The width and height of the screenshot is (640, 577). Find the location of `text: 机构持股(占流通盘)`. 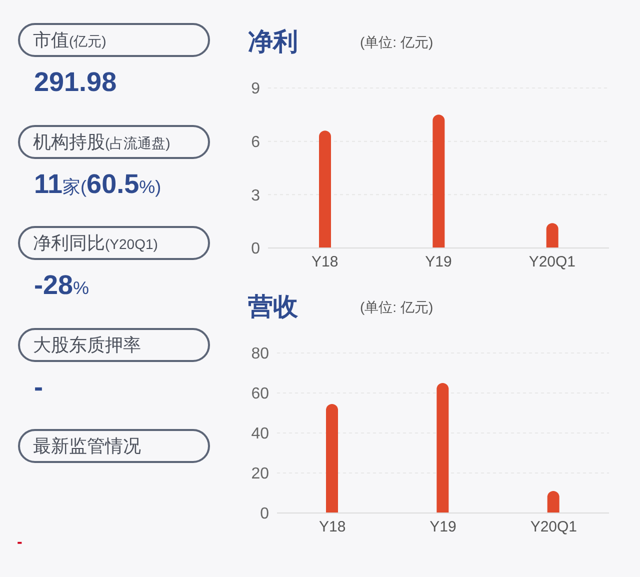

text: 机构持股(占流通盘) is located at coordinates (101, 142).